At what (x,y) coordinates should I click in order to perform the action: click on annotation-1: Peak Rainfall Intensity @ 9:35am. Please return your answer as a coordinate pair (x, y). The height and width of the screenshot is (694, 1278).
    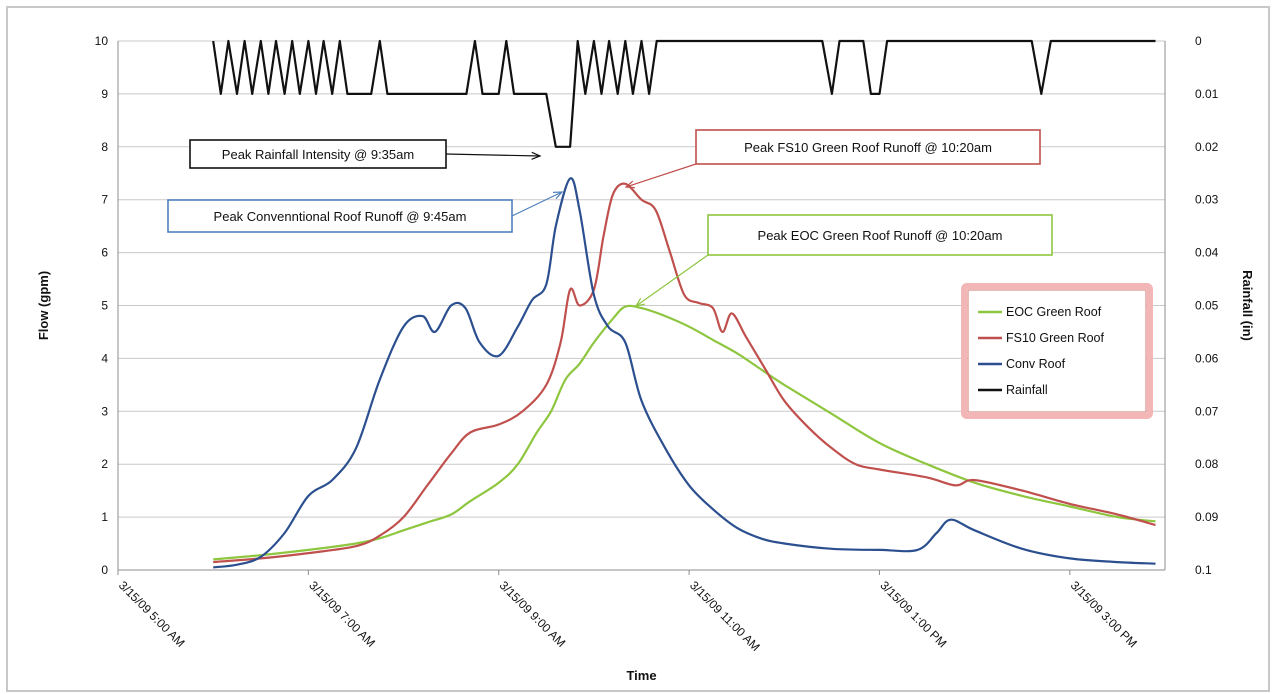
    Looking at the image, I should click on (365, 154).